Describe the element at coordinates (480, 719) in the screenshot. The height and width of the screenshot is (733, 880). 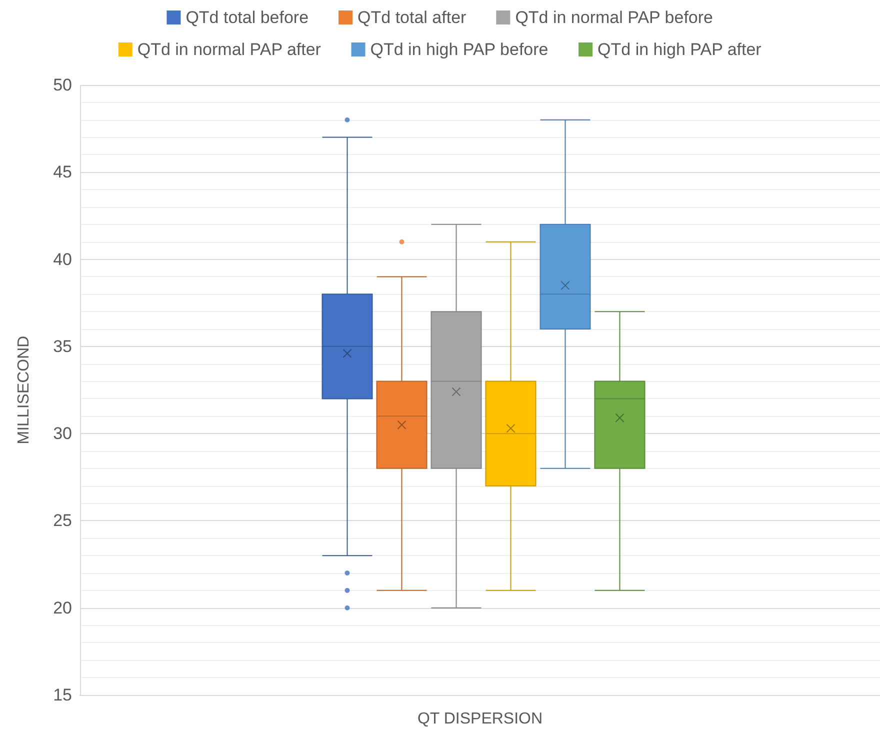
I see `x-tick-label: QT DISPERSION` at that location.